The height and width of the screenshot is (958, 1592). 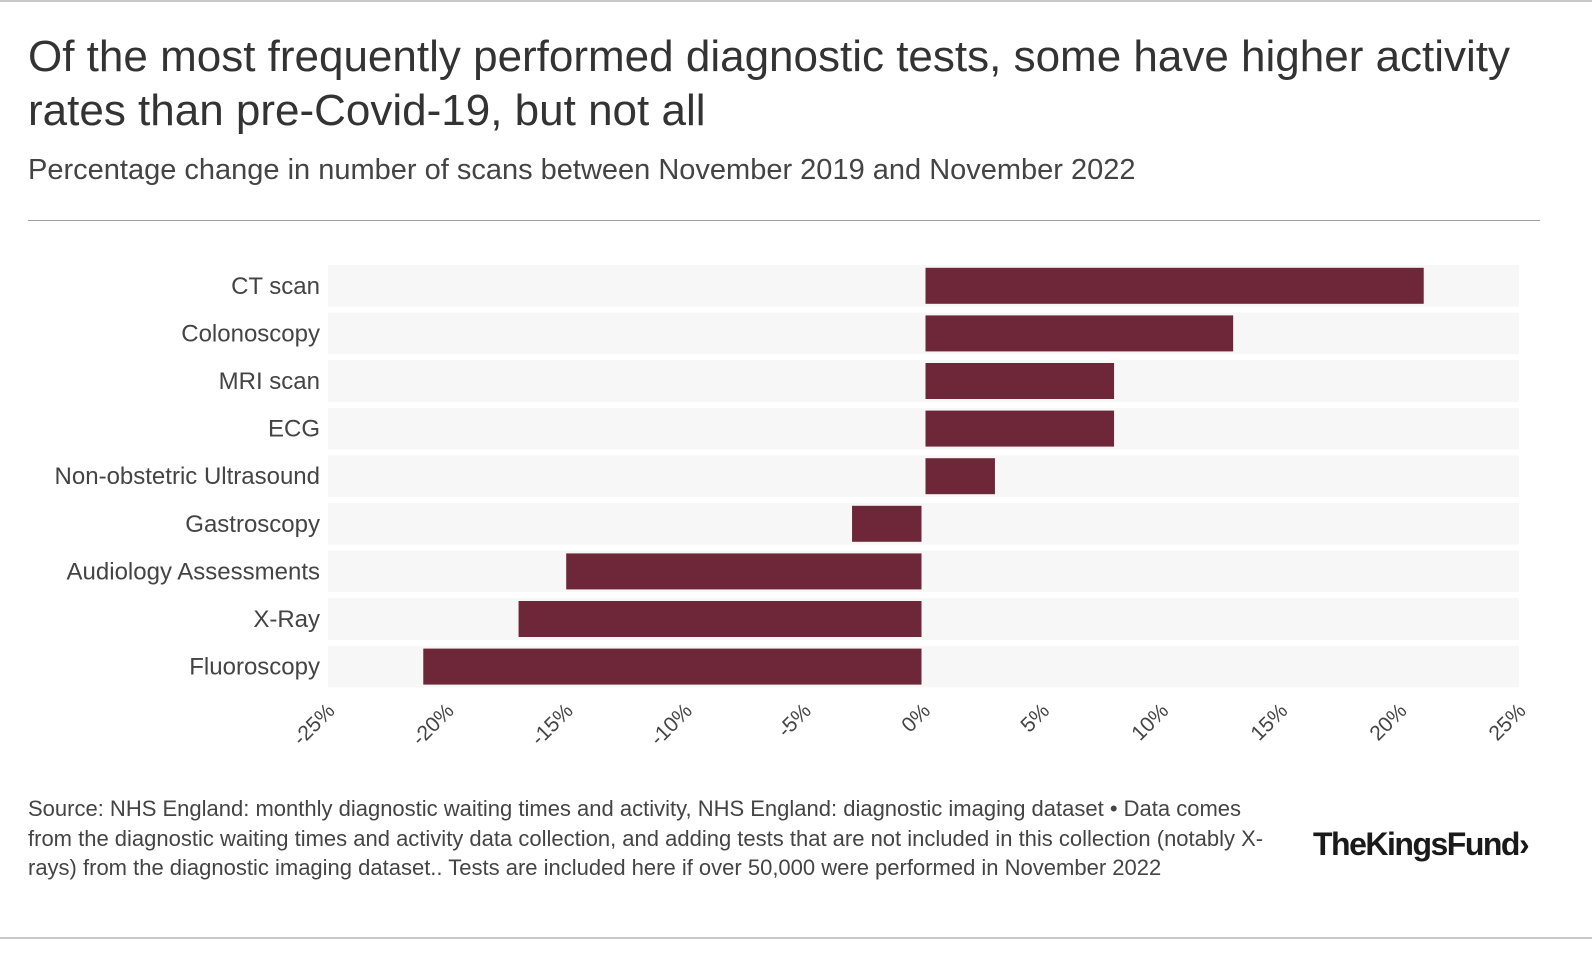 What do you see at coordinates (796, 938) in the screenshot?
I see `bottom-border` at bounding box center [796, 938].